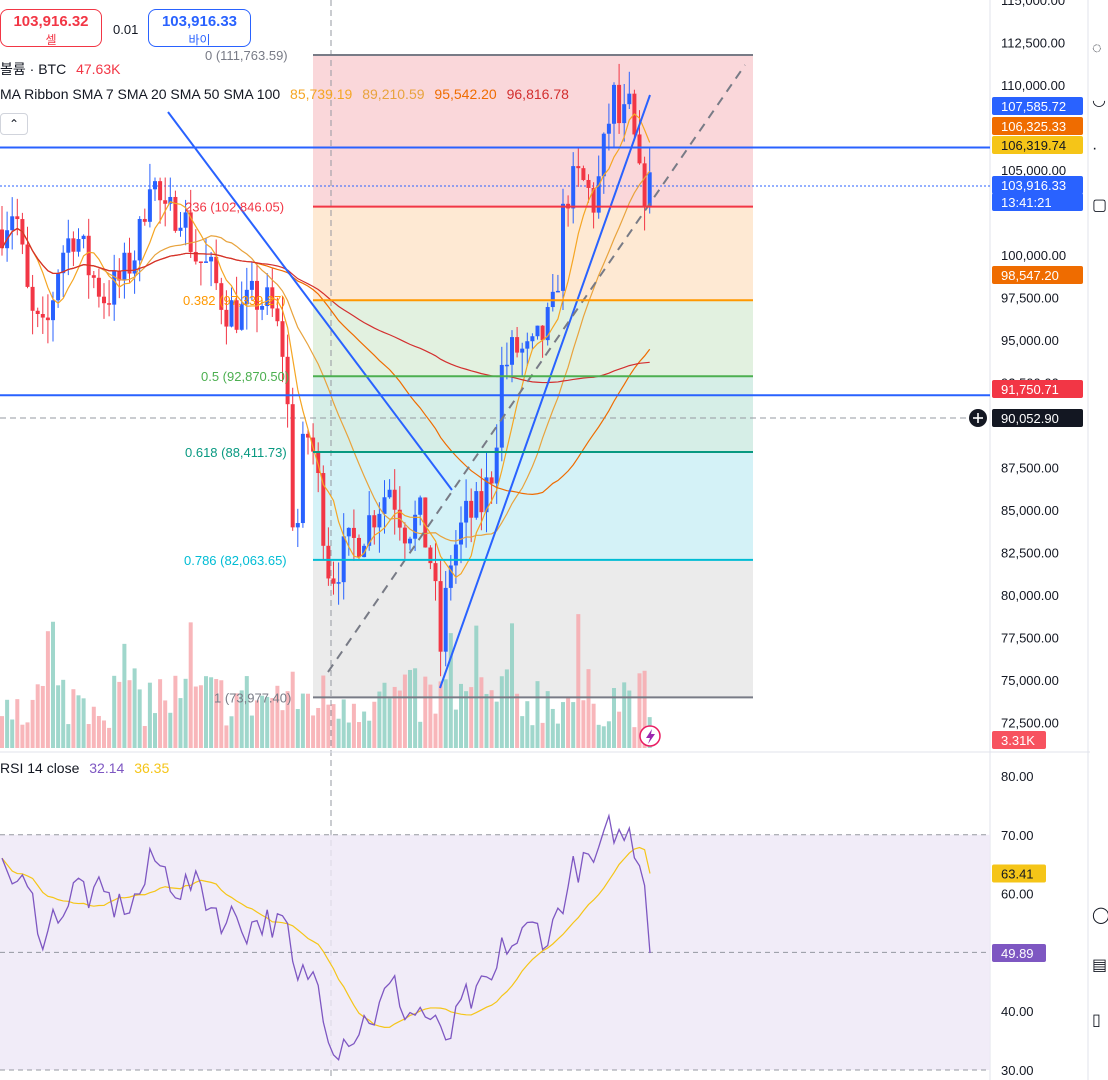  What do you see at coordinates (1019, 953) in the screenshot?
I see `rsi-tag-bg` at bounding box center [1019, 953].